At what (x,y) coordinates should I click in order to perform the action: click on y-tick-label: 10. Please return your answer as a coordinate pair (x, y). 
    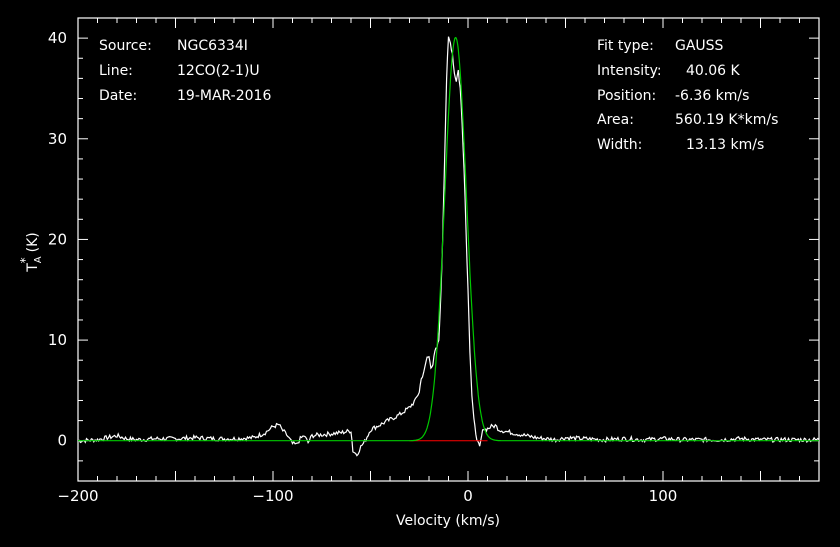
    Looking at the image, I should click on (57, 340).